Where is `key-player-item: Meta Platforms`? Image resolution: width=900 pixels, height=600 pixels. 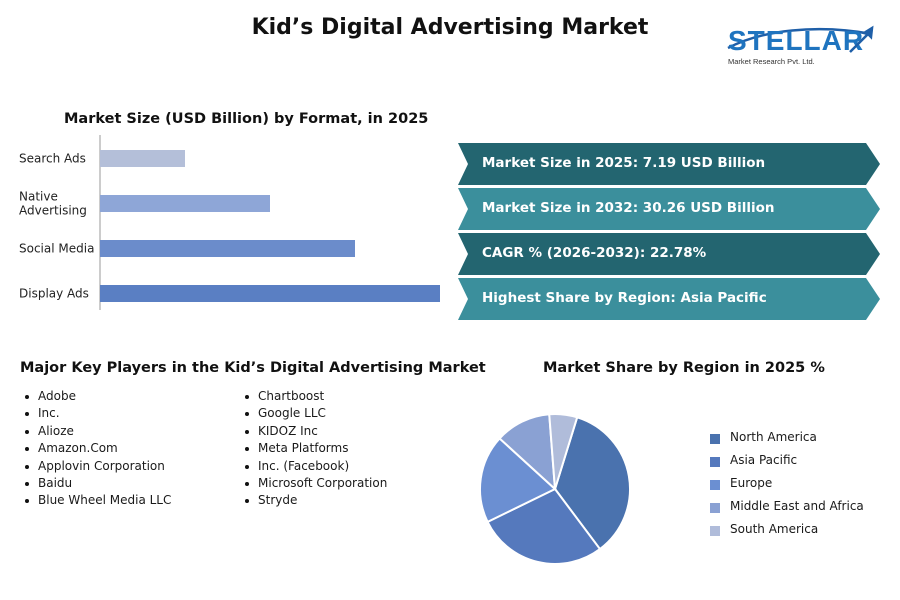
key-player-item: Meta Platforms is located at coordinates (314, 448).